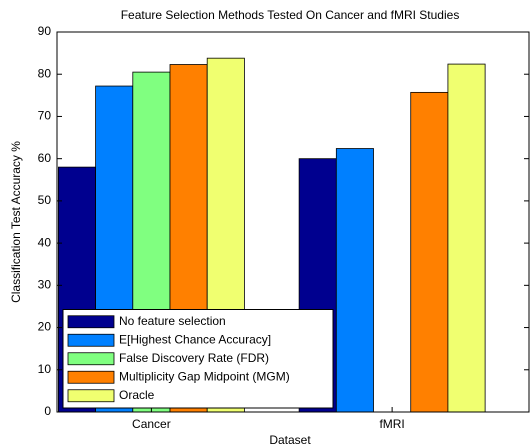  Describe the element at coordinates (45, 158) in the screenshot. I see `y-tick-label: 60` at that location.